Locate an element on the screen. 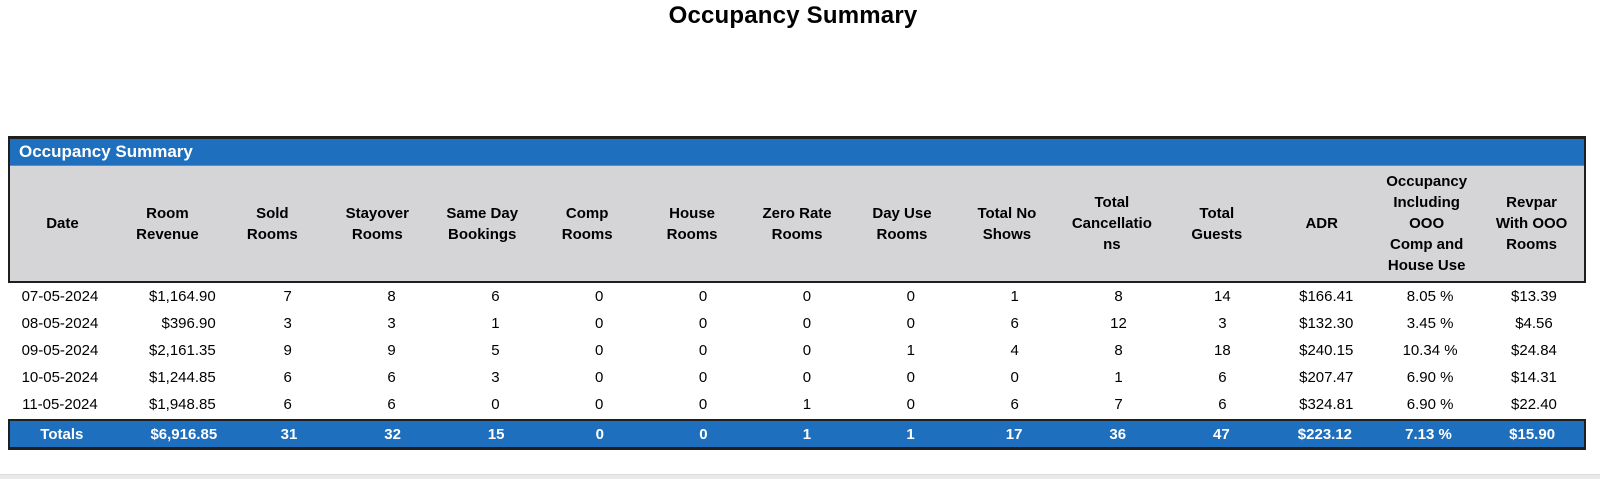 The height and width of the screenshot is (479, 1600). column-header-stayover-rooms: Stayover Rooms is located at coordinates (377, 223).